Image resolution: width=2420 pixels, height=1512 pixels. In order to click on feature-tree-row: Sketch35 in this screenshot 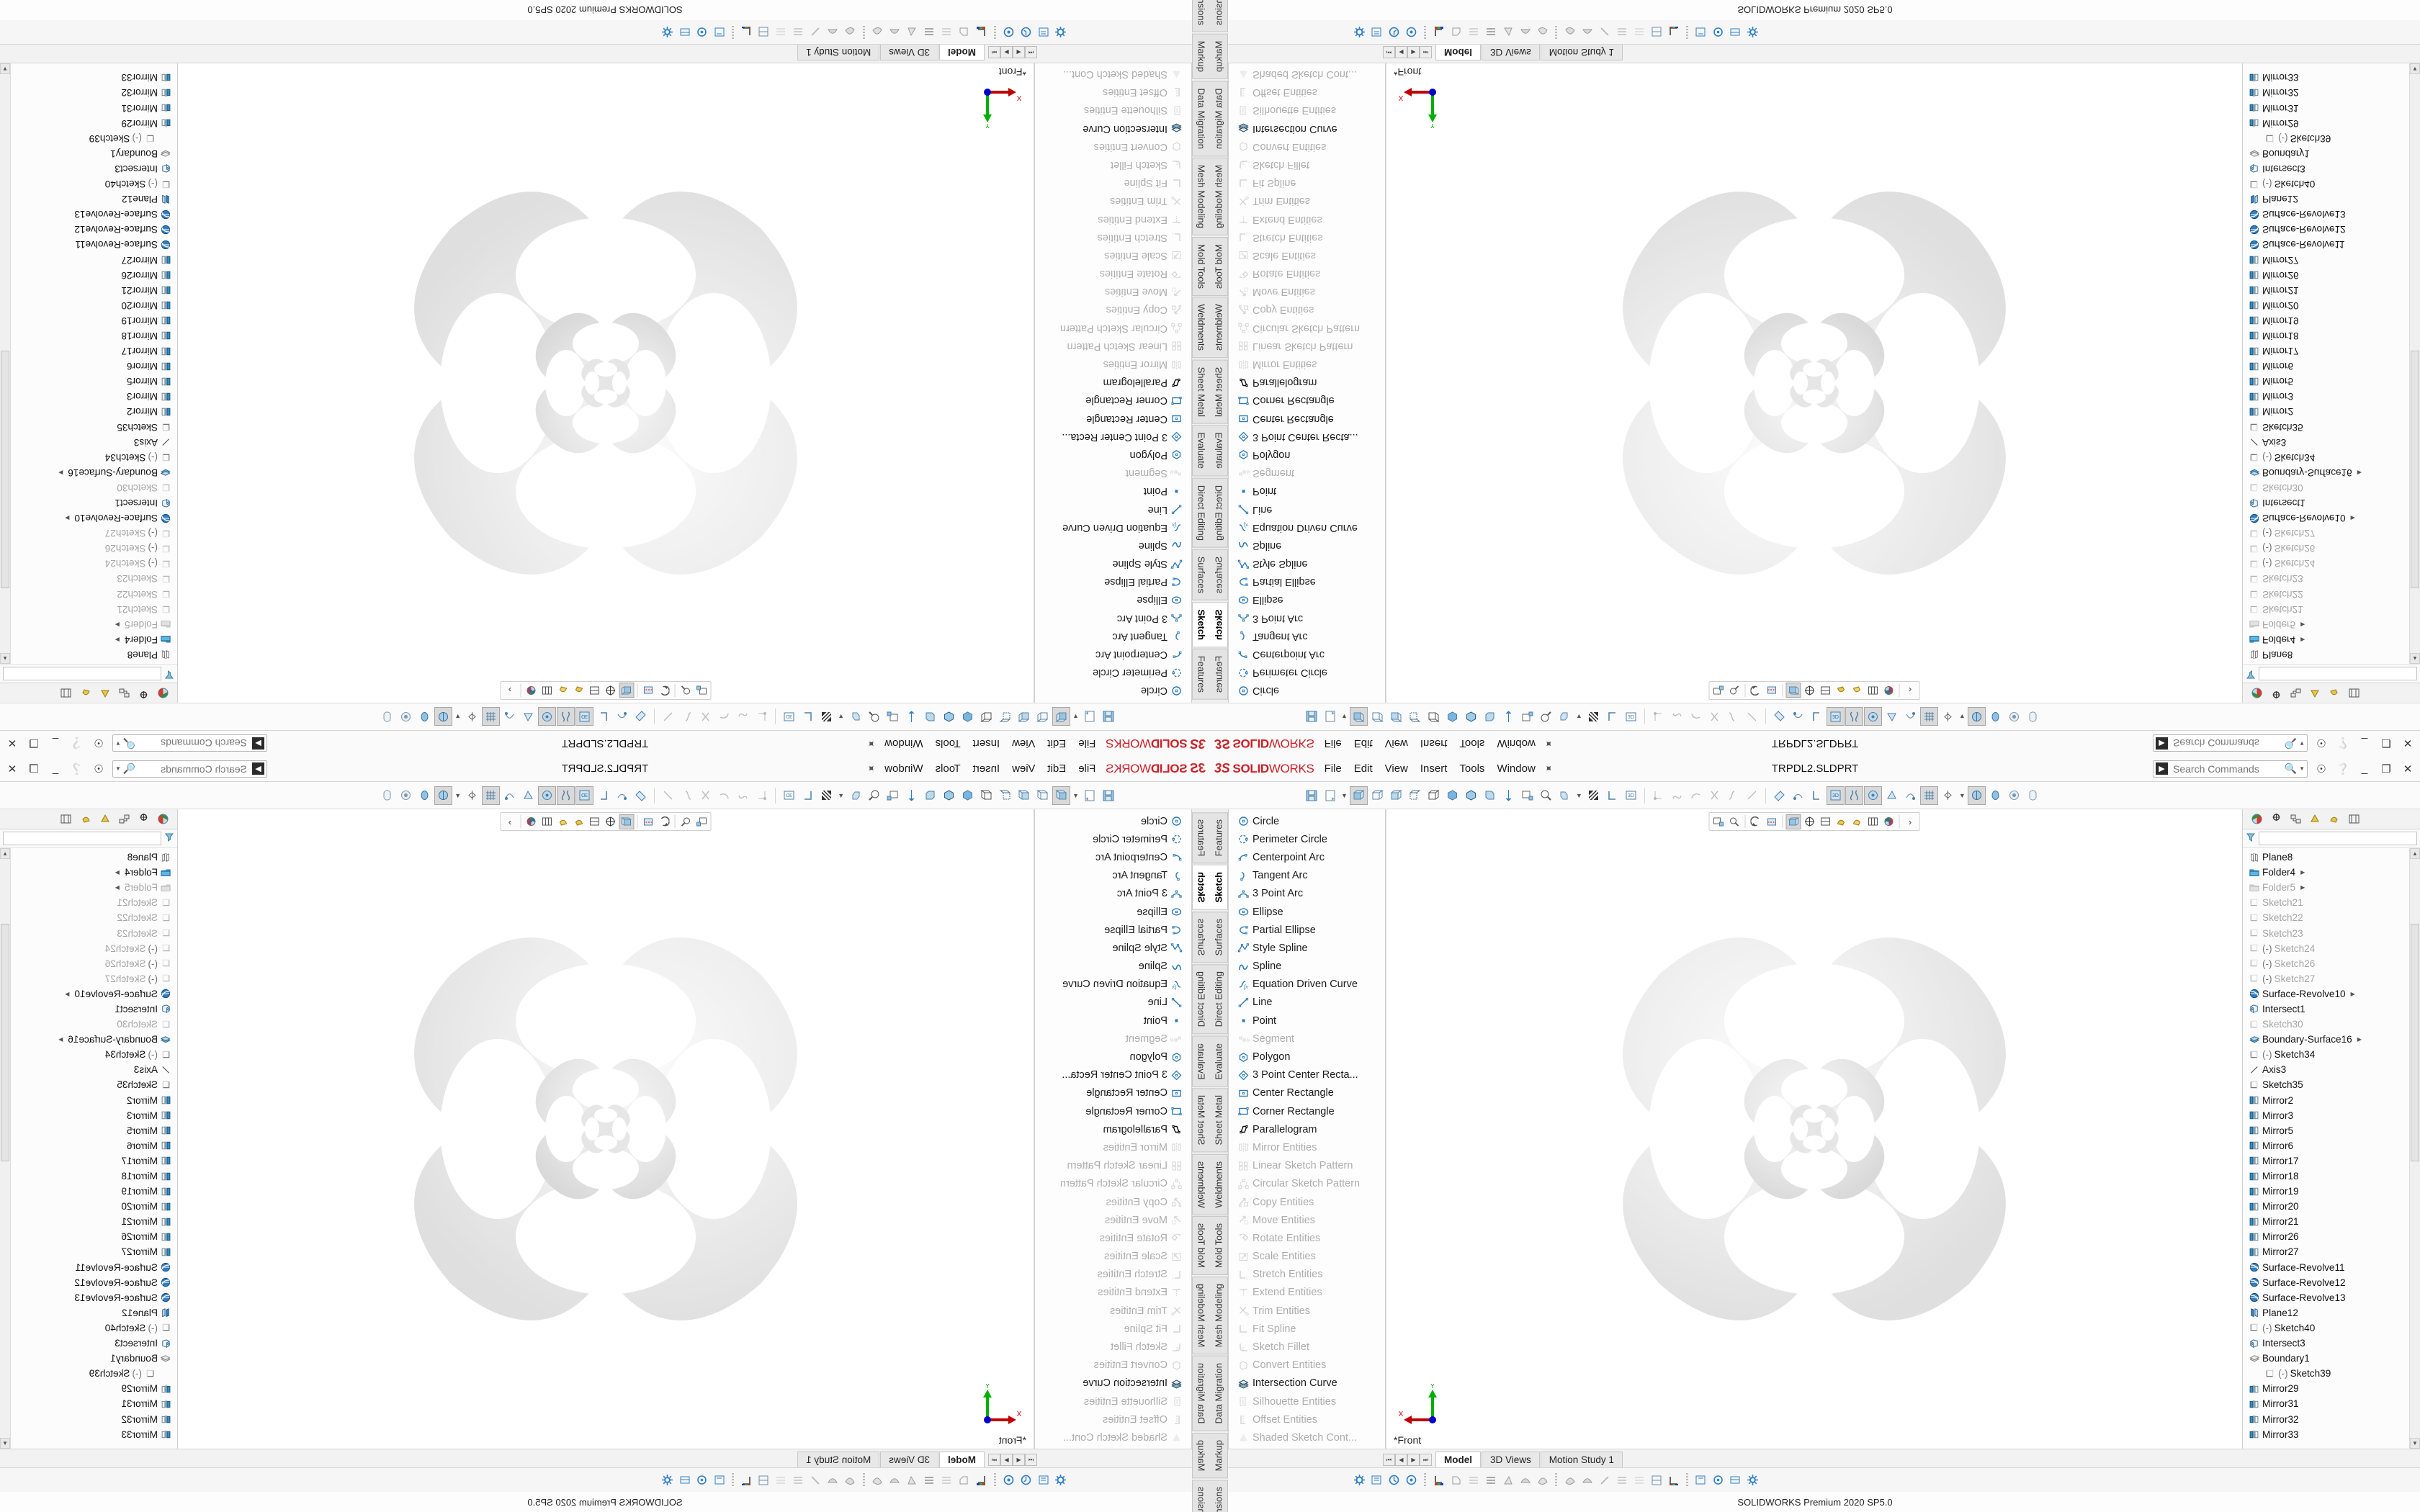, I will do `click(2331, 1084)`.